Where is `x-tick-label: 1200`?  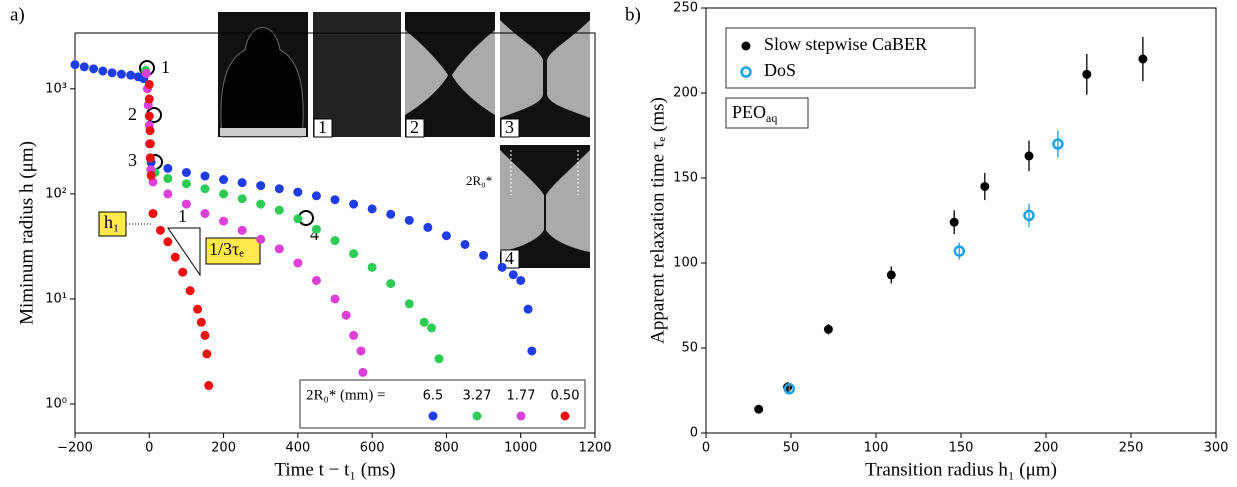 x-tick-label: 1200 is located at coordinates (594, 448).